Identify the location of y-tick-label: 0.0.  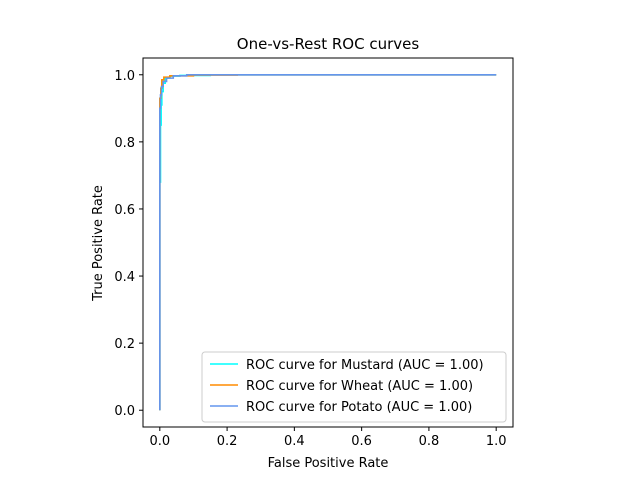
(124, 411).